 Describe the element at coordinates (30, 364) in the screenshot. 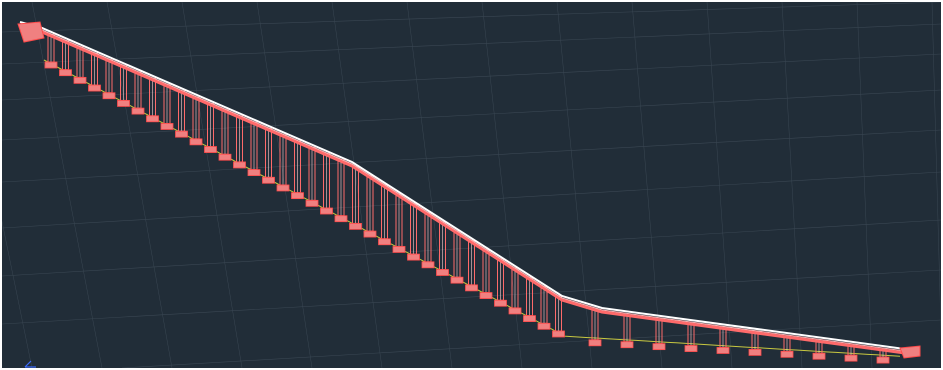

I see `ucs-axis-icon` at that location.